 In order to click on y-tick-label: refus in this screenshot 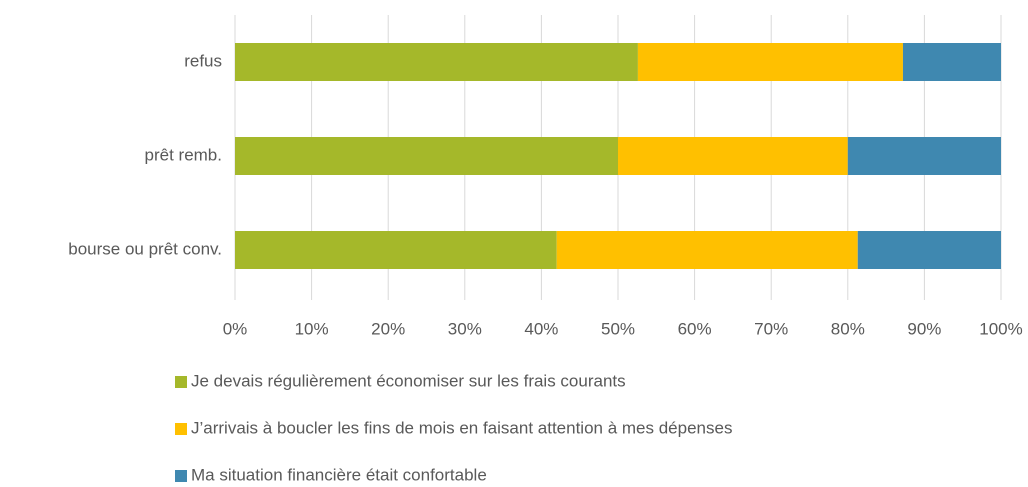, I will do `click(203, 60)`.